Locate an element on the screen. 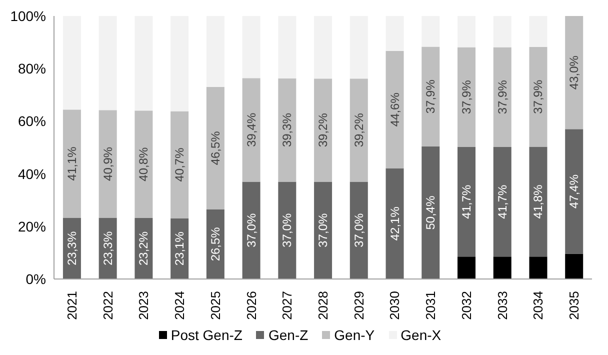 This screenshot has height=355, width=608. x-tick-label: 2028 is located at coordinates (323, 305).